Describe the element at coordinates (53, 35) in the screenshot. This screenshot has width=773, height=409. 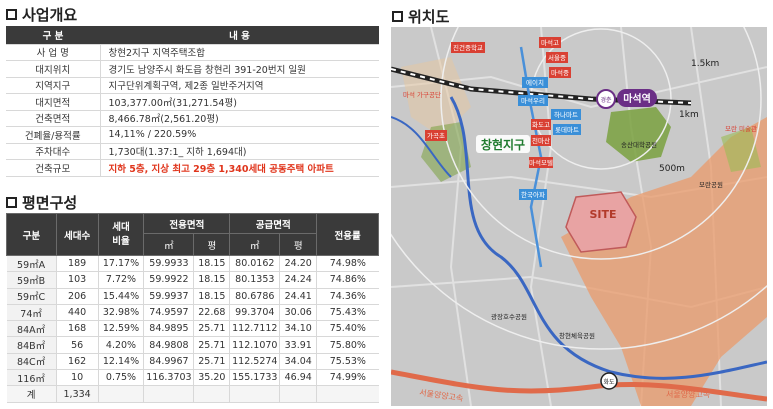
I see `overview-header-col1: 구 분` at that location.